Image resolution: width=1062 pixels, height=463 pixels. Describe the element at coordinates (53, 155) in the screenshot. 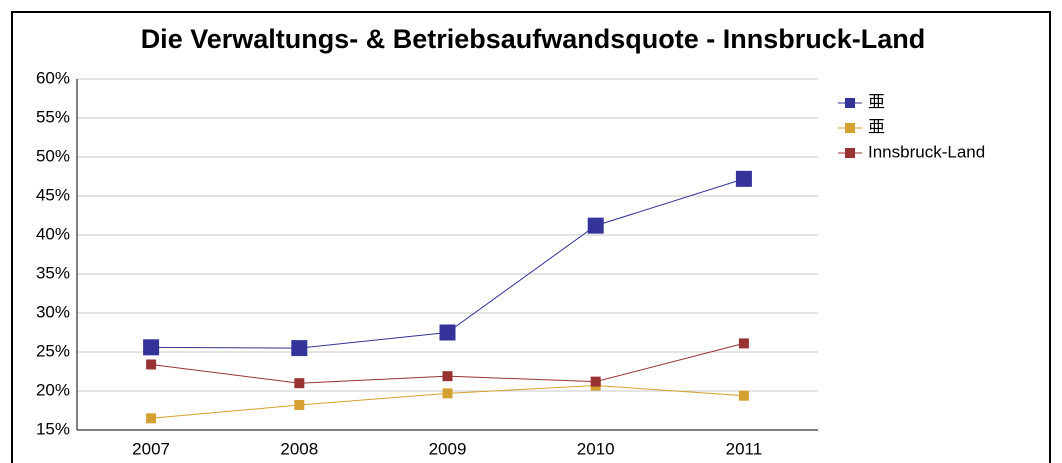

I see `y-tick-label: 50%` at that location.